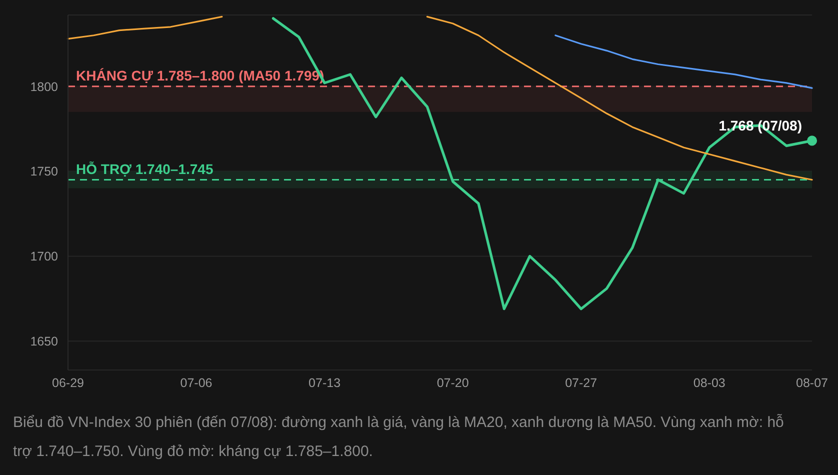 This screenshot has width=838, height=475. What do you see at coordinates (452, 383) in the screenshot?
I see `x-tick-label: 07-20` at bounding box center [452, 383].